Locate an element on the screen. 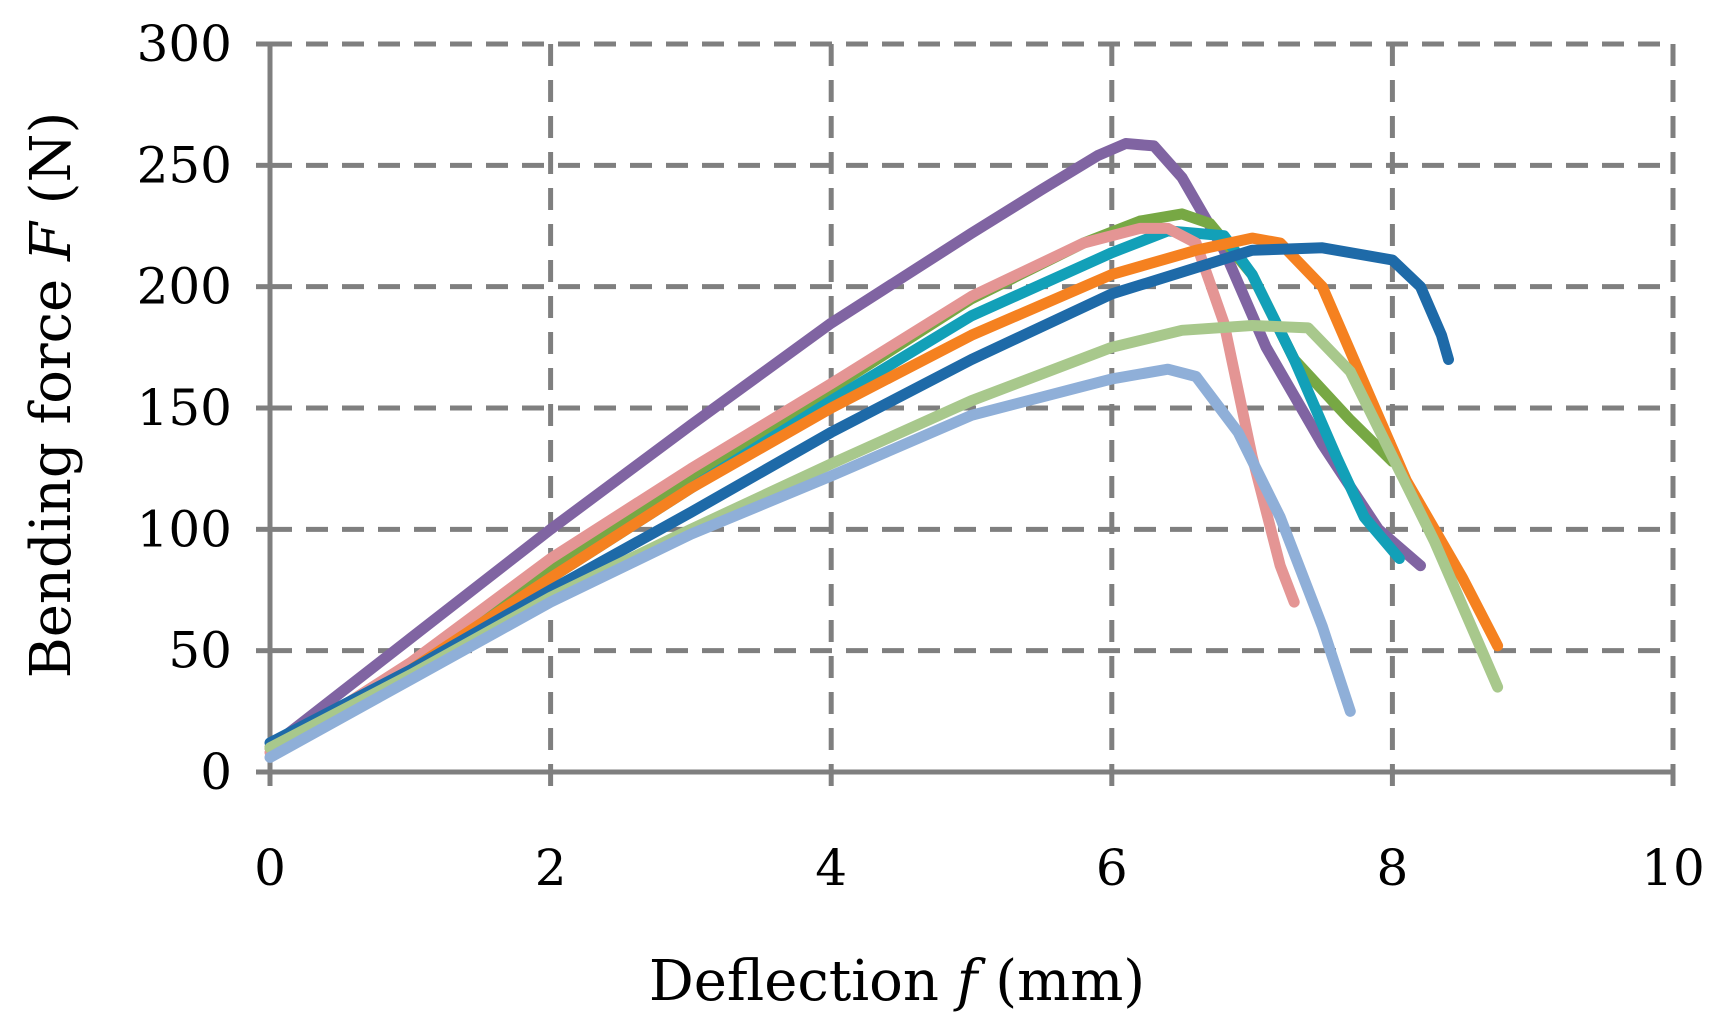 This screenshot has width=1717, height=1025. x-tick-label-1: 2 is located at coordinates (551, 868).